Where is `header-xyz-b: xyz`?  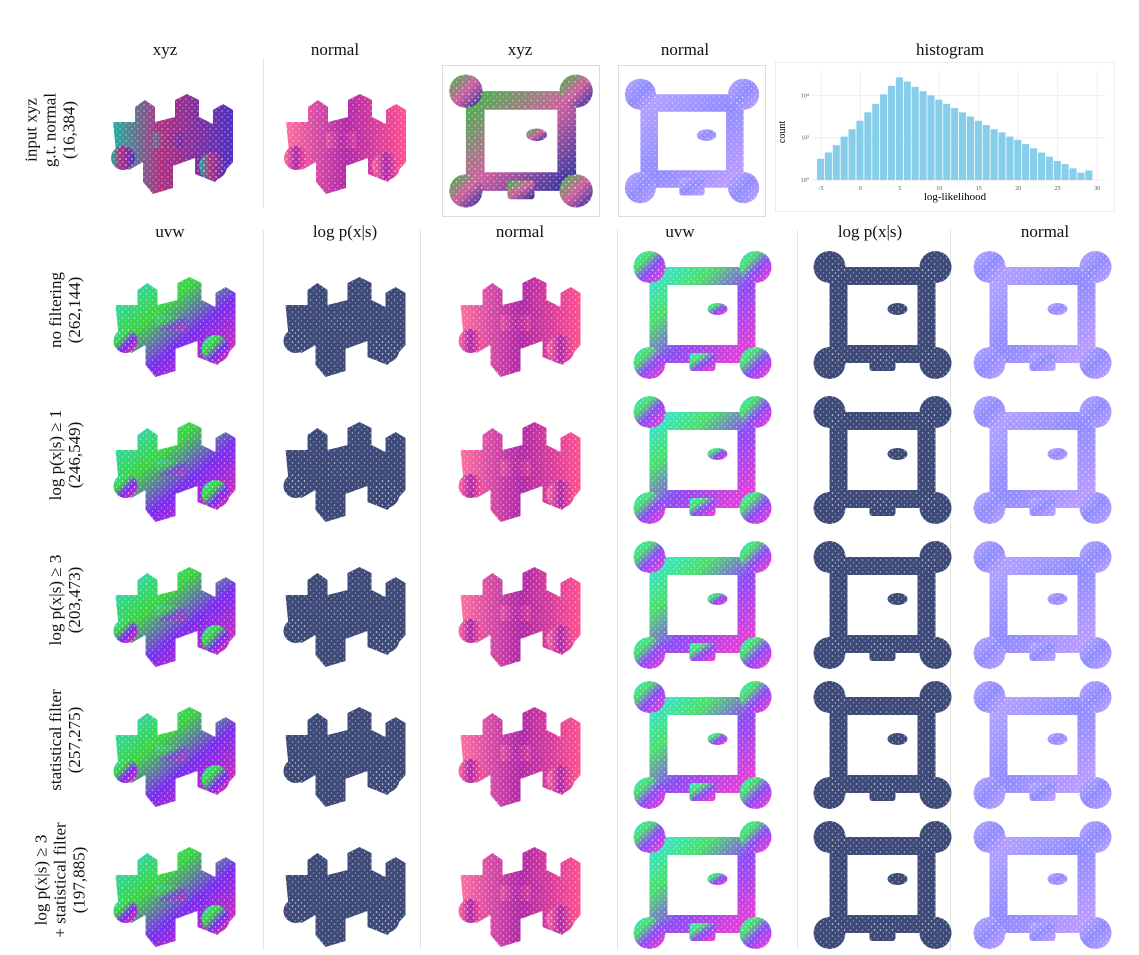 header-xyz-b: xyz is located at coordinates (520, 49).